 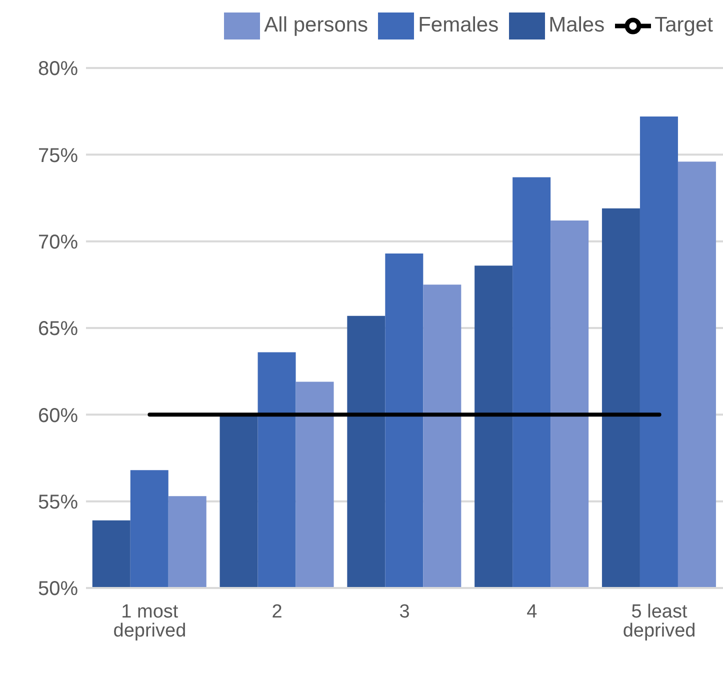 I want to click on x-tick-label: 5 least deprived, so click(x=659, y=621).